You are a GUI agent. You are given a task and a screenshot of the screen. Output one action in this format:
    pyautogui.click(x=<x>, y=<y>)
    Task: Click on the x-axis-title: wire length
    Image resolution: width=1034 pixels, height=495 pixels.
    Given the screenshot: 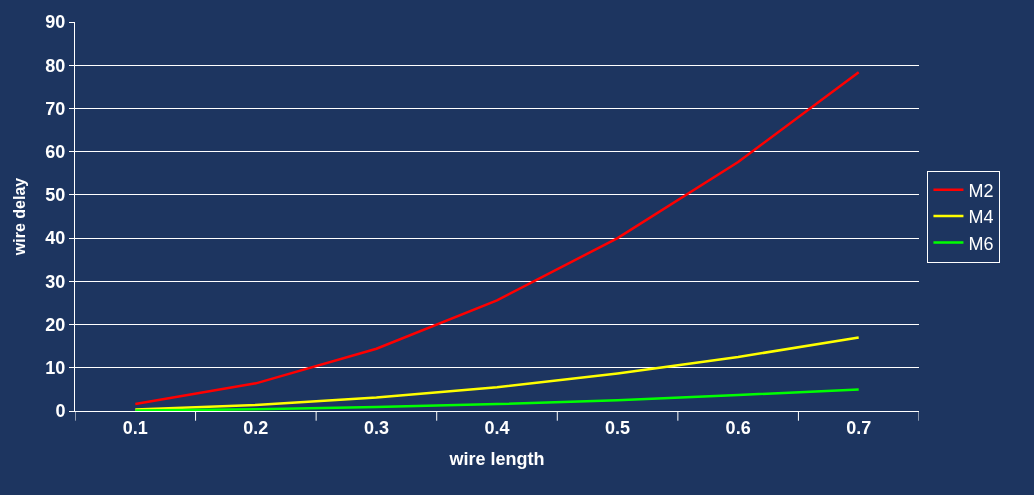 What is the action you would take?
    pyautogui.click(x=496, y=458)
    